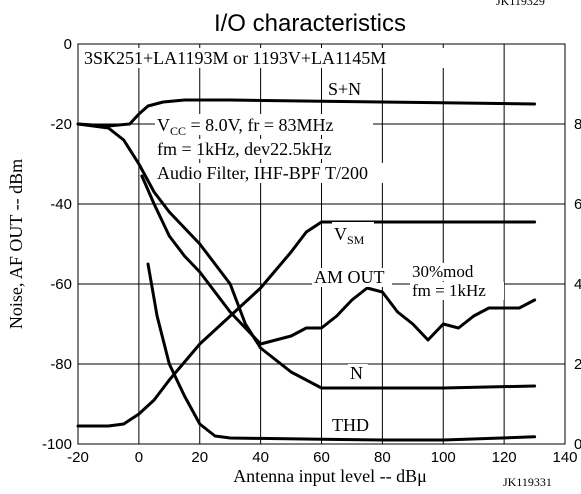 This screenshot has height=494, width=581. What do you see at coordinates (139, 457) in the screenshot?
I see `x-tick-label: 0` at bounding box center [139, 457].